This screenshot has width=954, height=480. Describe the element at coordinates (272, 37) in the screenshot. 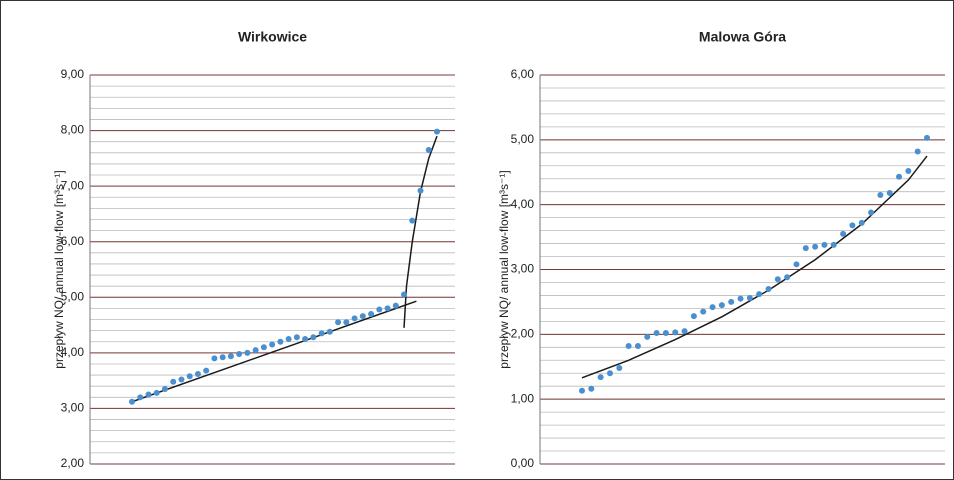

I see `chart-title: Wirkowice` at that location.